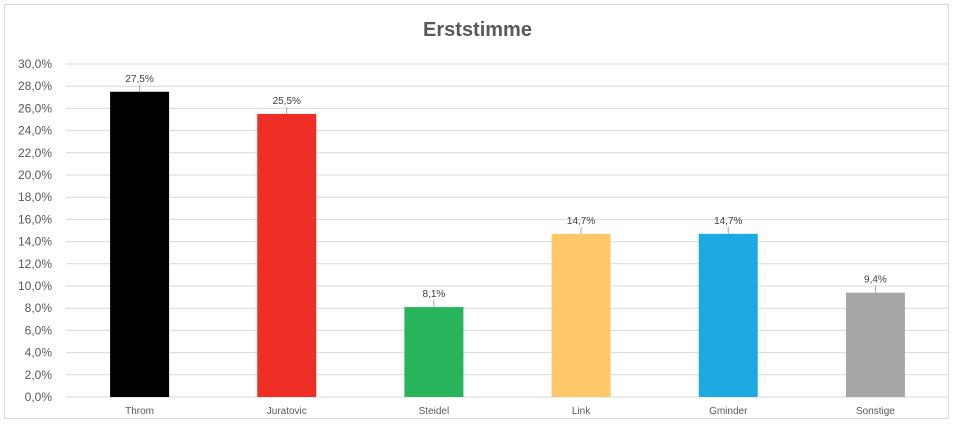 Image resolution: width=955 pixels, height=424 pixels. What do you see at coordinates (35, 86) in the screenshot?
I see `y-tick-label: 28,0%` at bounding box center [35, 86].